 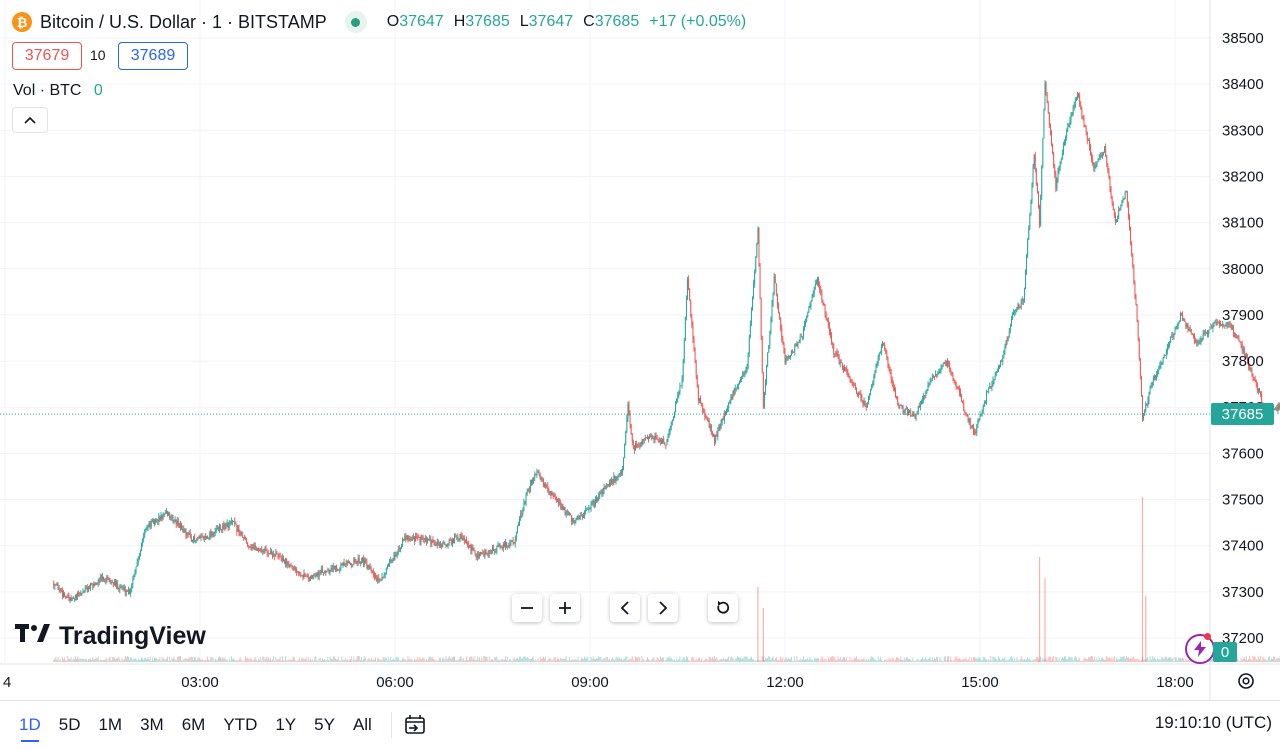 What do you see at coordinates (153, 56) in the screenshot?
I see `buy-button: 37689` at bounding box center [153, 56].